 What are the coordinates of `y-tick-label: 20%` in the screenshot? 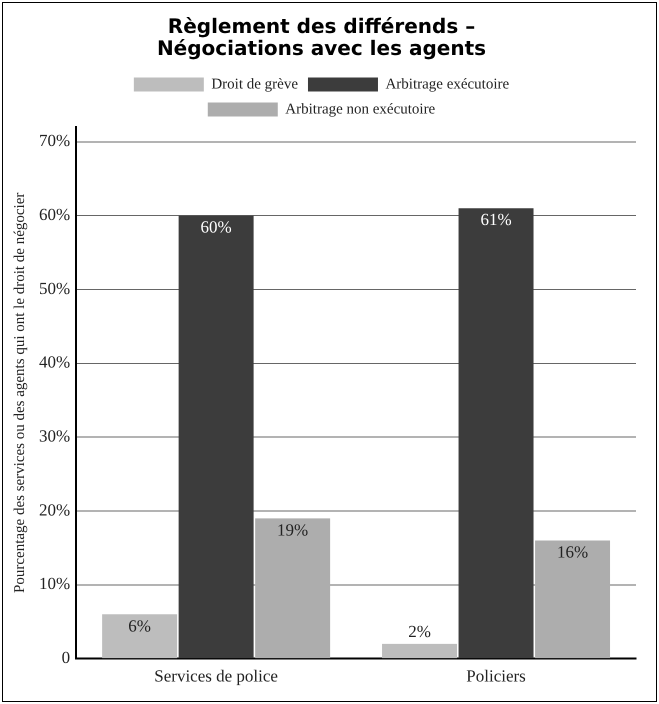 It's located at (54, 510).